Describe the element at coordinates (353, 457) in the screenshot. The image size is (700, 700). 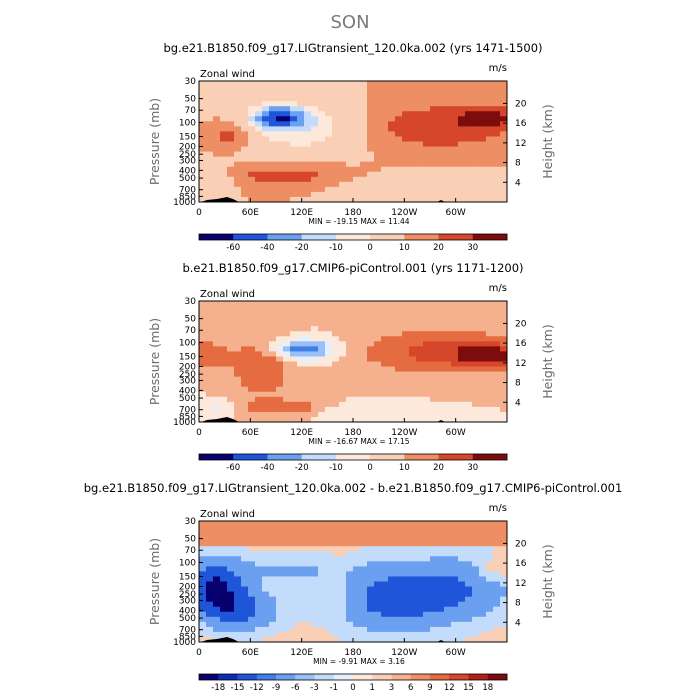
I see `colorbar-frame` at that location.